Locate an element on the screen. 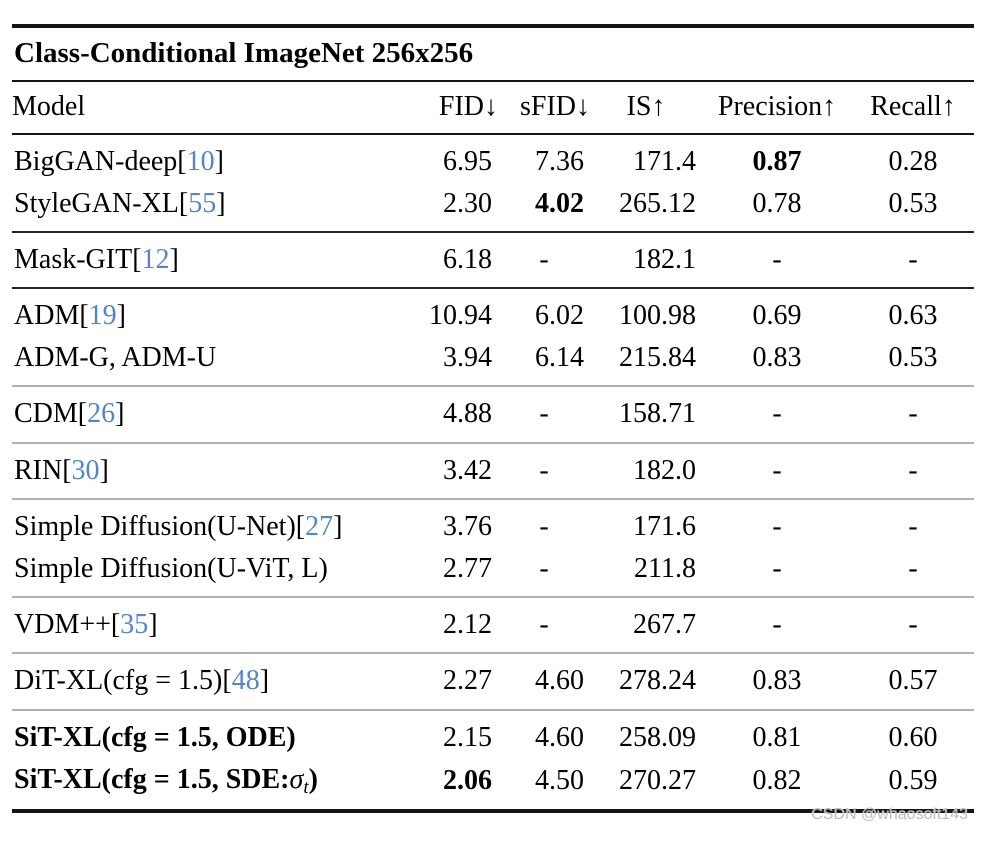 The image size is (986, 842). column-header-fid: FID↓ is located at coordinates (459, 108).